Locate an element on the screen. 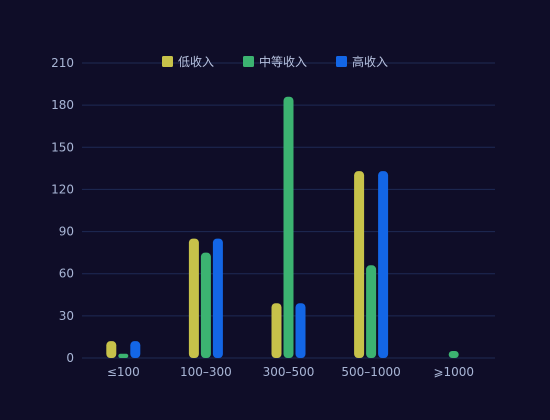 The image size is (550, 420). legend-item-2: 中等收入 is located at coordinates (275, 61).